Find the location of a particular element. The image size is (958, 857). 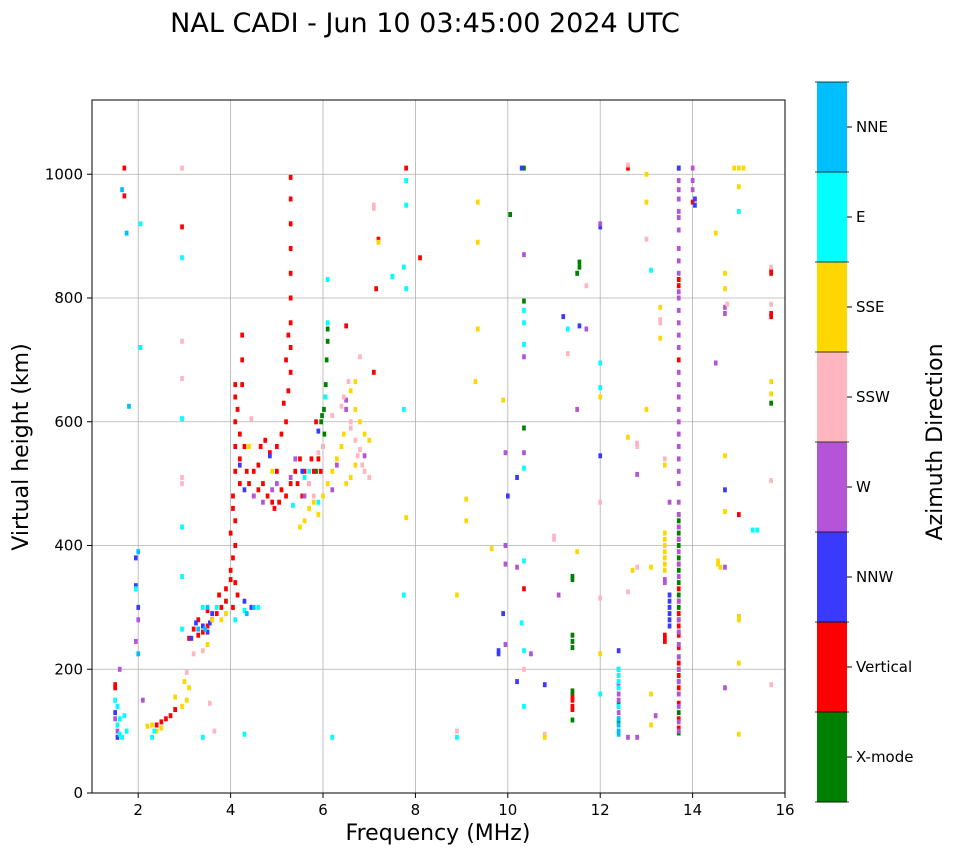

colorbar-tick-label: X-mode is located at coordinates (884, 757).